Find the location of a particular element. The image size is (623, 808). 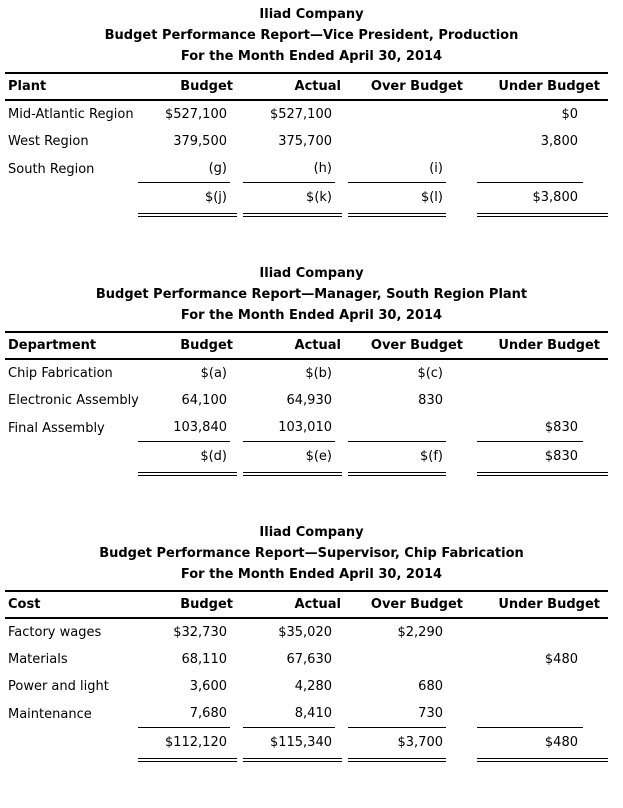

row-label: Final Assembly is located at coordinates (56, 428).